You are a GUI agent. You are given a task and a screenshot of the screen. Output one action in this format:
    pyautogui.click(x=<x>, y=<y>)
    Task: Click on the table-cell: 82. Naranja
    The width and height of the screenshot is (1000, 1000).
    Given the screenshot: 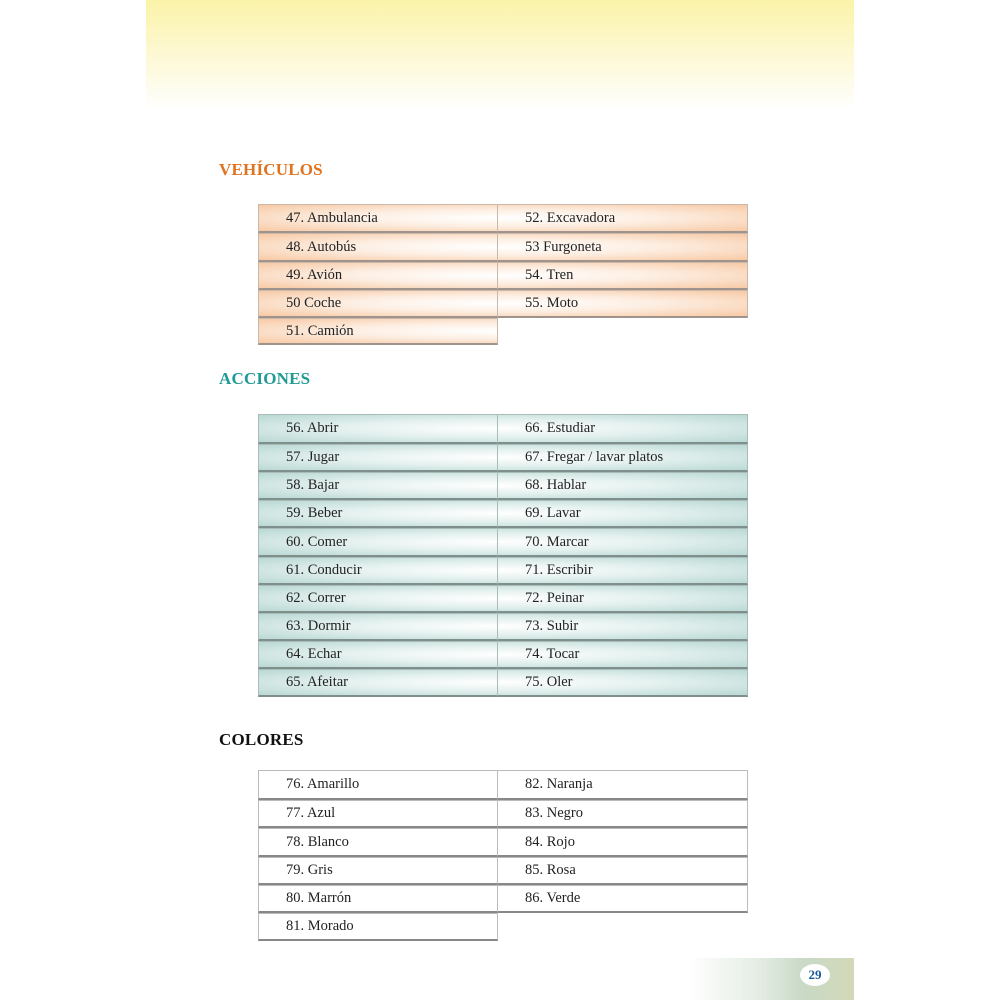 What is the action you would take?
    pyautogui.click(x=622, y=785)
    